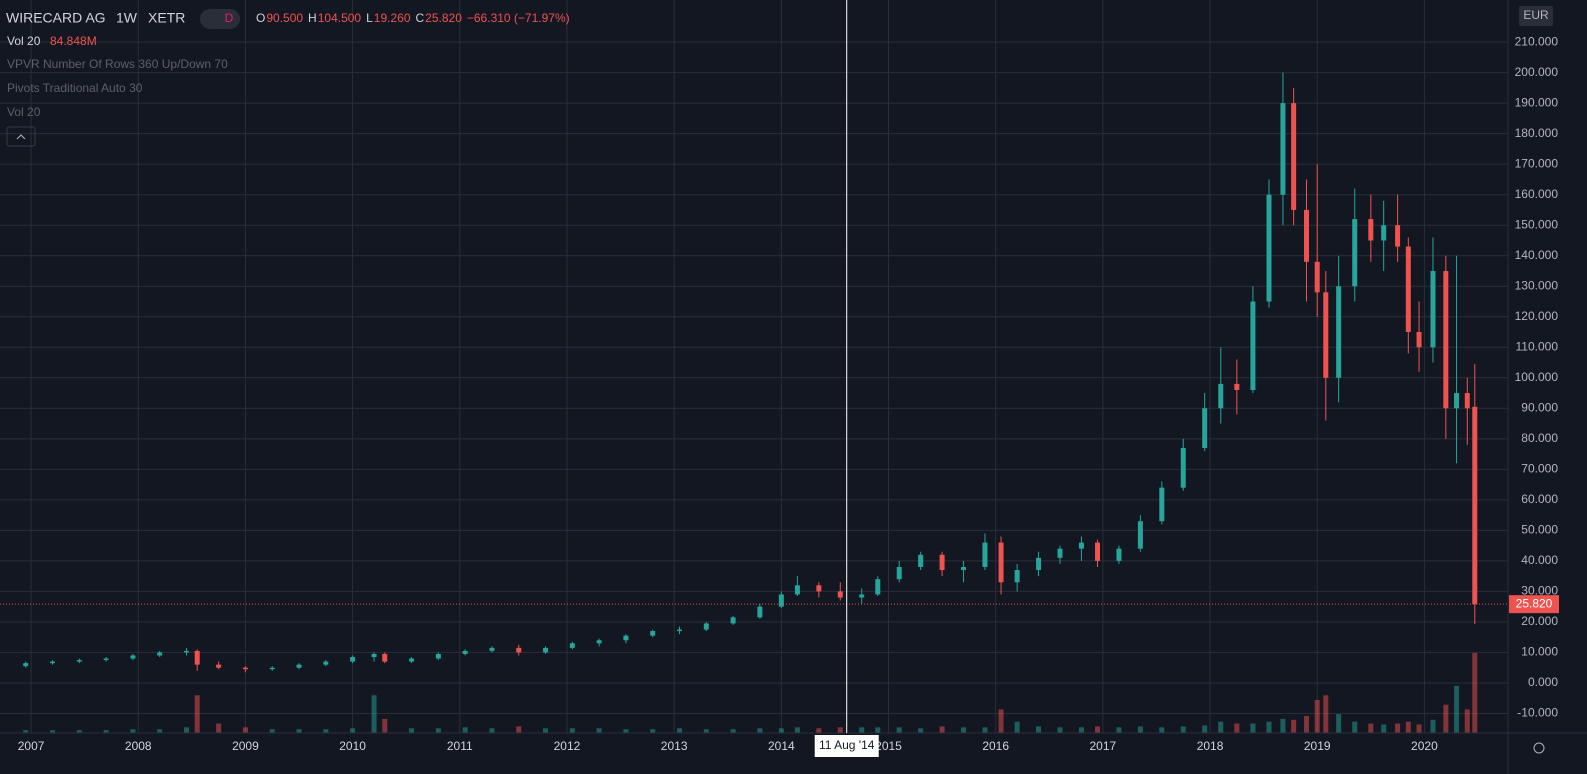 The image size is (1587, 774). Describe the element at coordinates (567, 746) in the screenshot. I see `x-tick-label: 2012` at that location.